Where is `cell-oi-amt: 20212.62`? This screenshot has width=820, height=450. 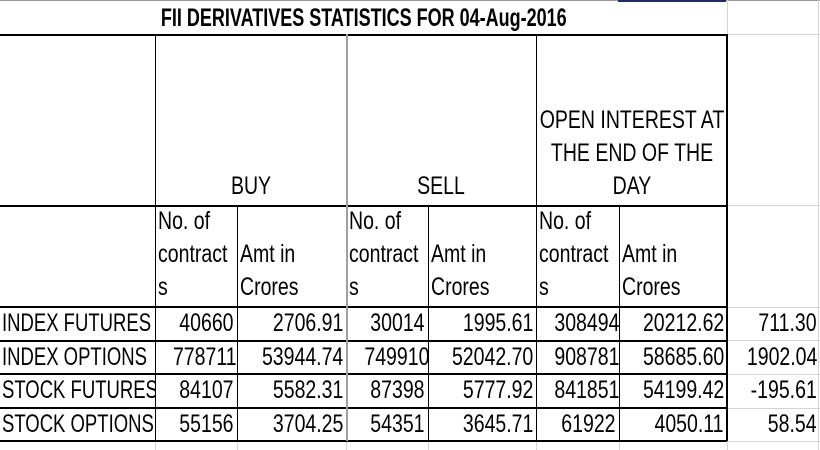
cell-oi-amt: 20212.62 is located at coordinates (673, 323).